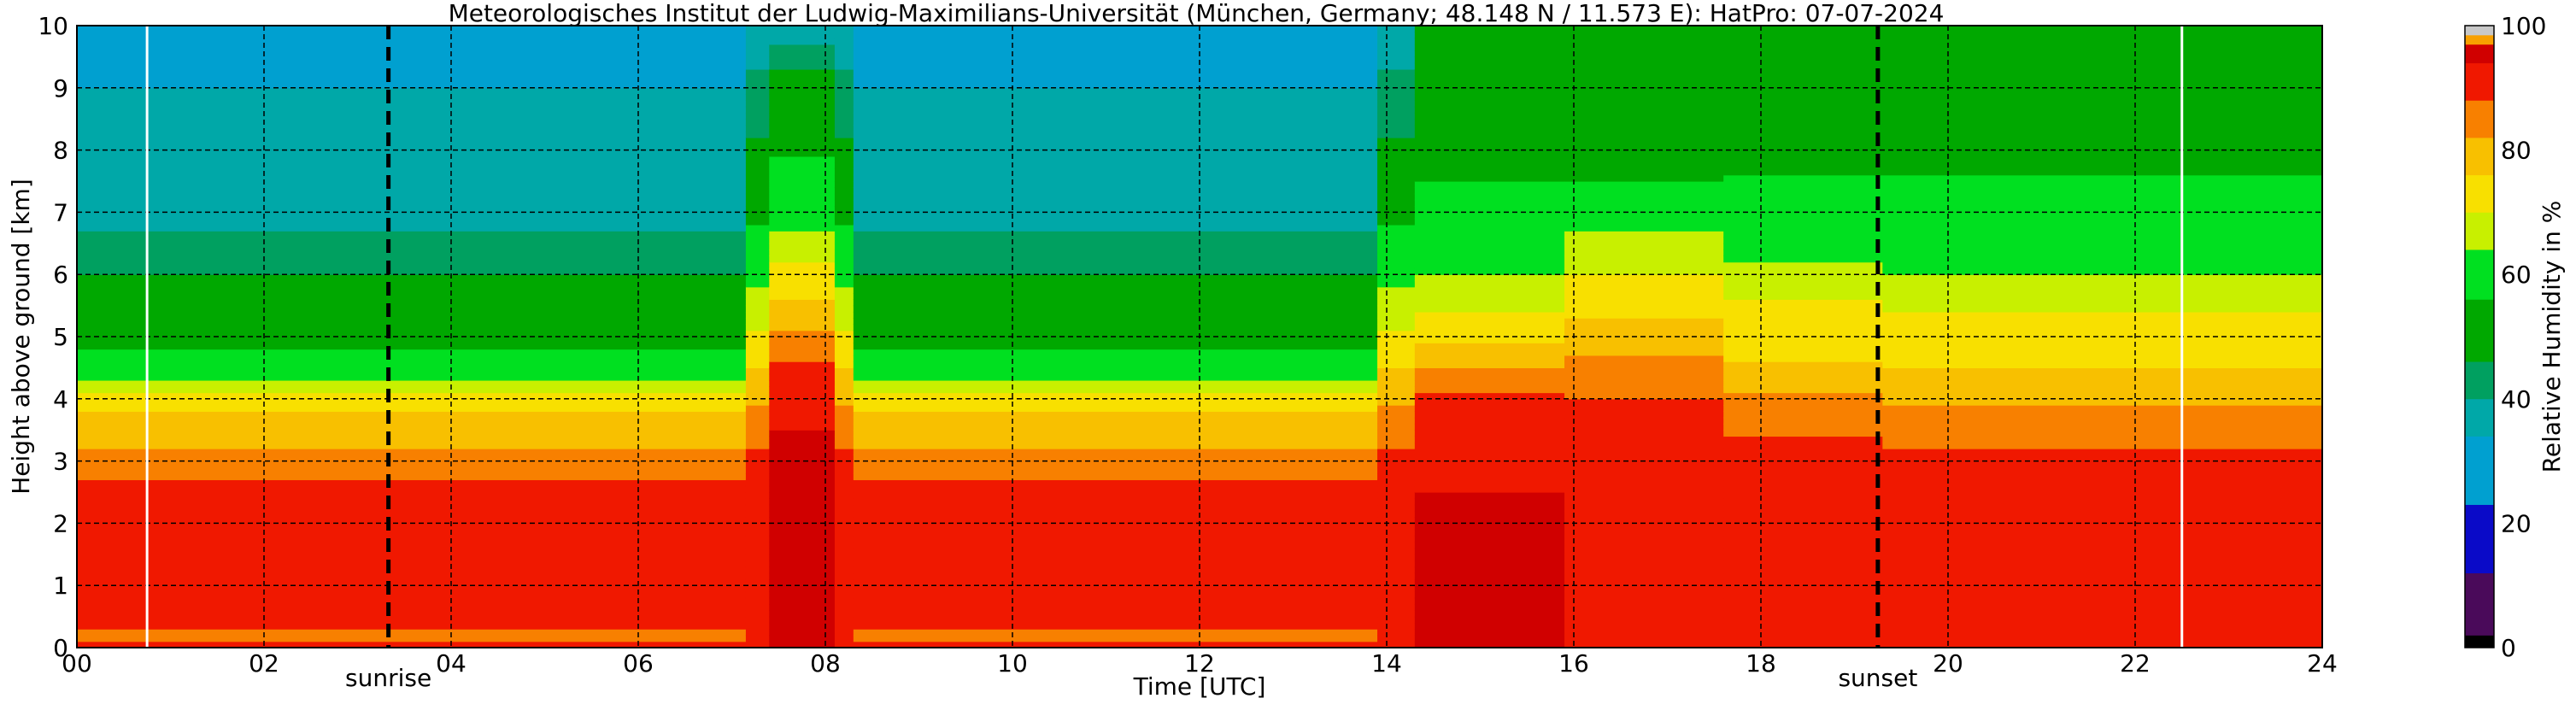 The width and height of the screenshot is (2576, 704). Describe the element at coordinates (2479, 54) in the screenshot. I see `colorbar-segment` at that location.